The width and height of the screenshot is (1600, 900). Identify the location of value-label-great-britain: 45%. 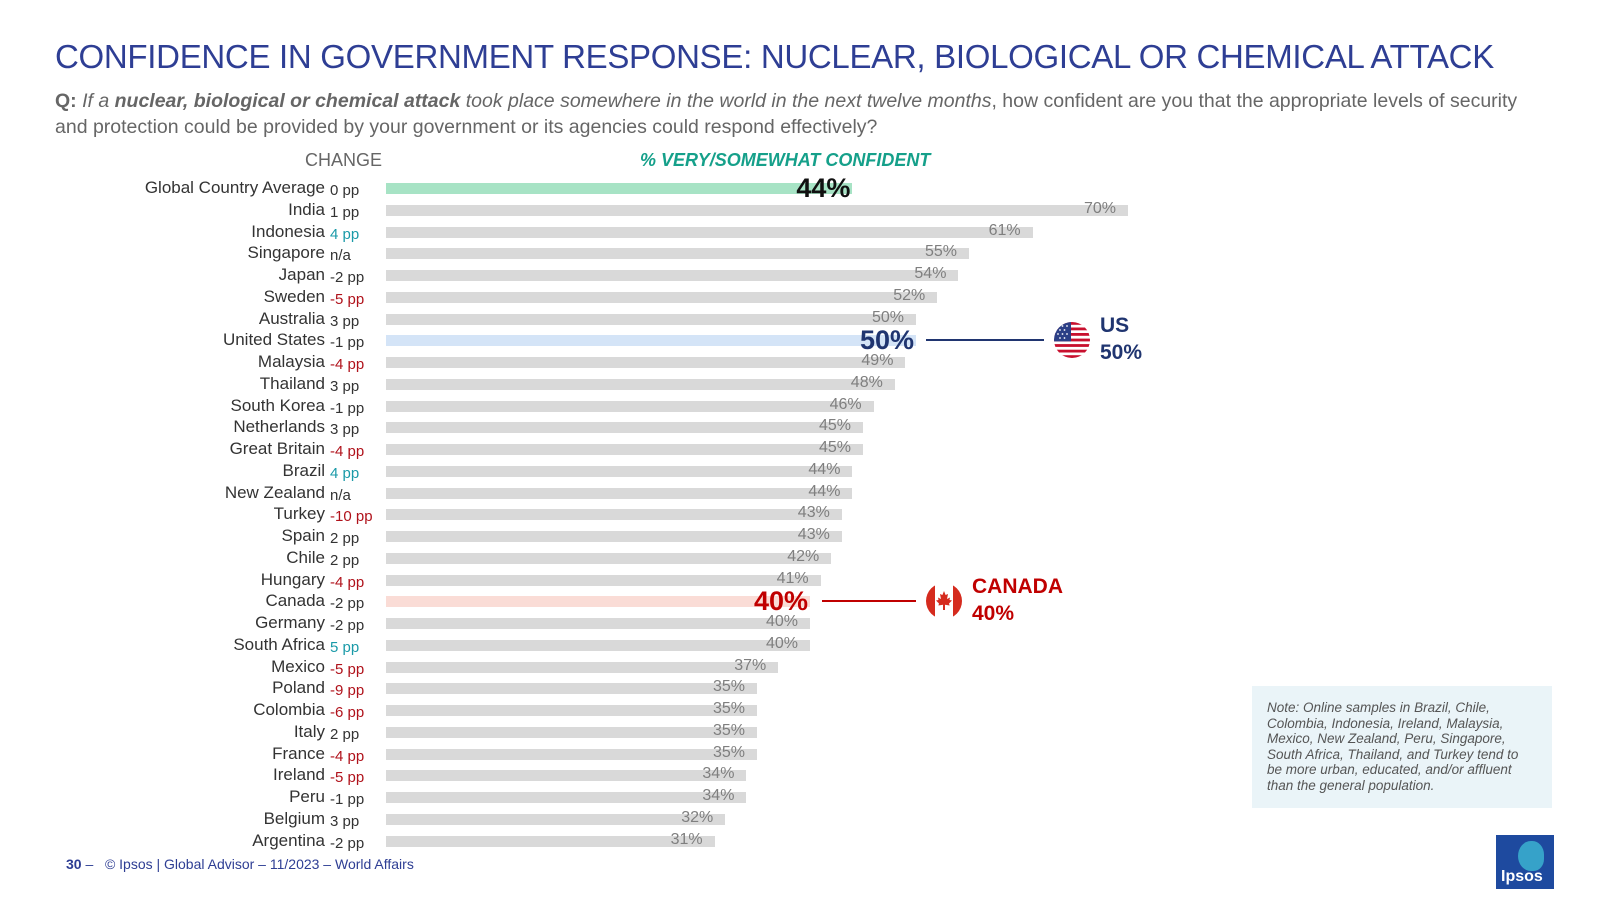
(835, 447).